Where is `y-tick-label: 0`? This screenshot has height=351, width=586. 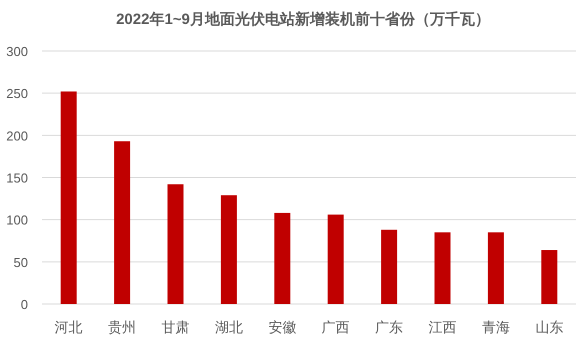
y-tick-label: 0 is located at coordinates (24, 304).